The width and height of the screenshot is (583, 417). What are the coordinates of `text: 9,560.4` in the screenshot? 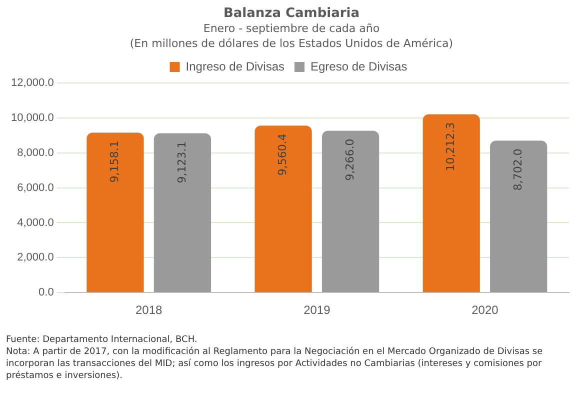 It's located at (283, 155).